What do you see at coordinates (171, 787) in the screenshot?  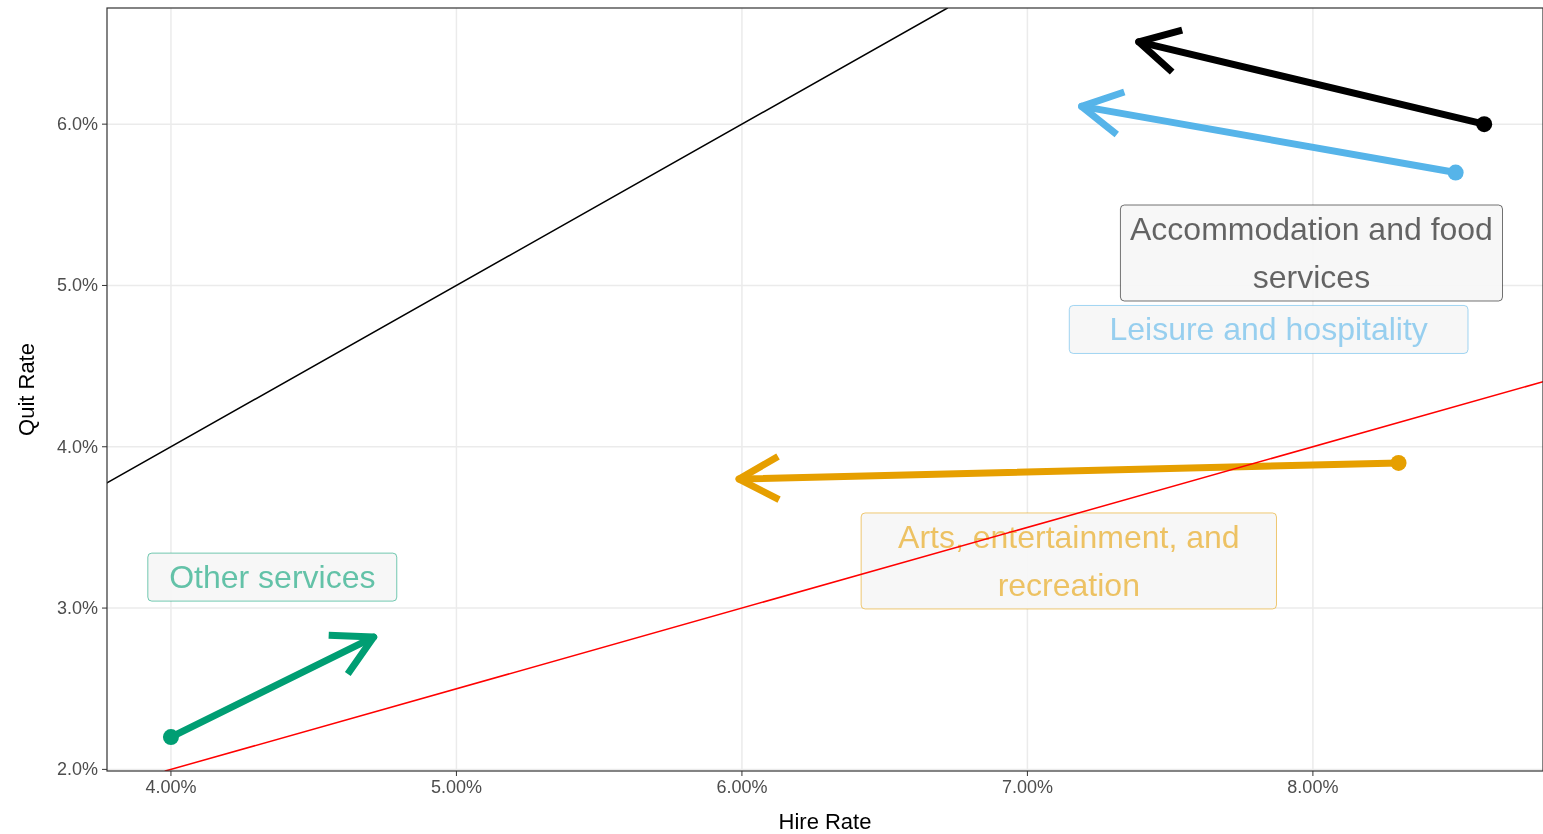 I see `x-tick-label: 4.00%` at bounding box center [171, 787].